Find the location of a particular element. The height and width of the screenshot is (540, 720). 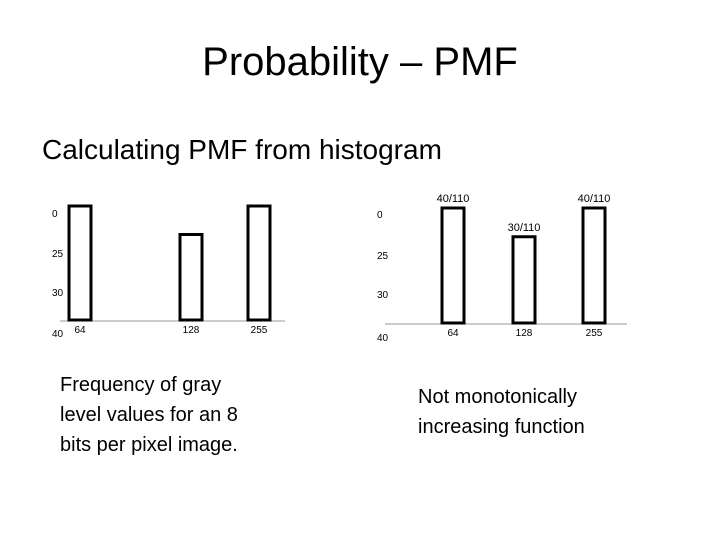

histogram-chart: 0 25 30 40 64 128 255 is located at coordinates (168, 272).